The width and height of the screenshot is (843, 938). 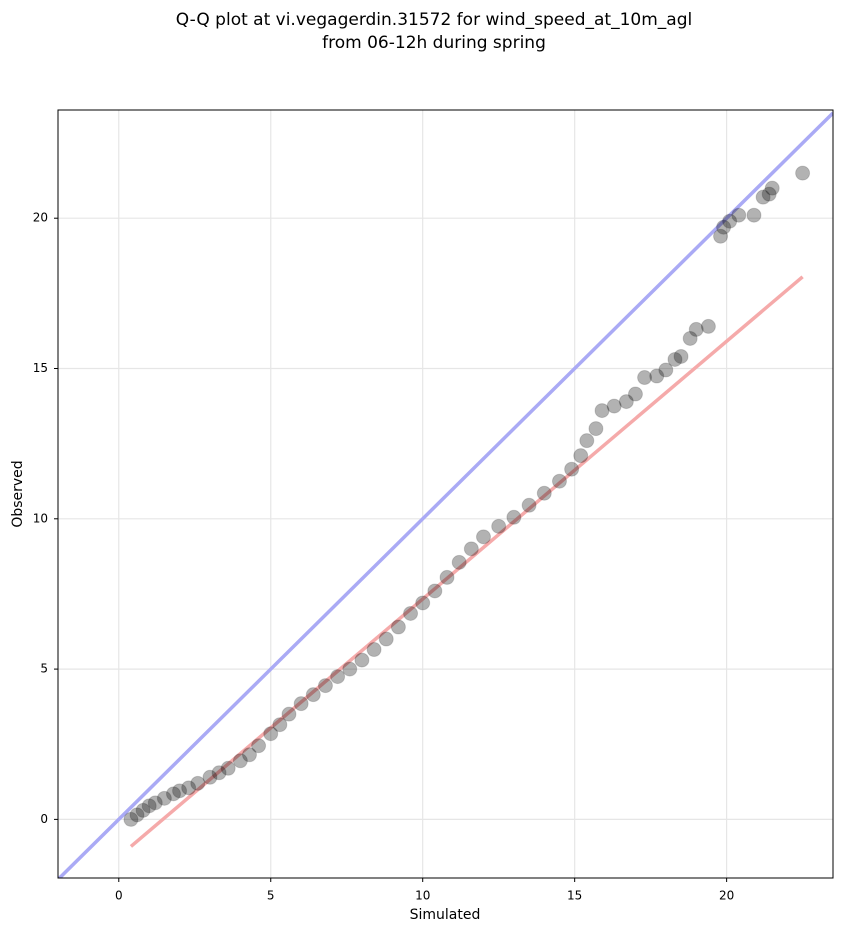 I want to click on x-axis-label: Simulated, so click(x=445, y=915).